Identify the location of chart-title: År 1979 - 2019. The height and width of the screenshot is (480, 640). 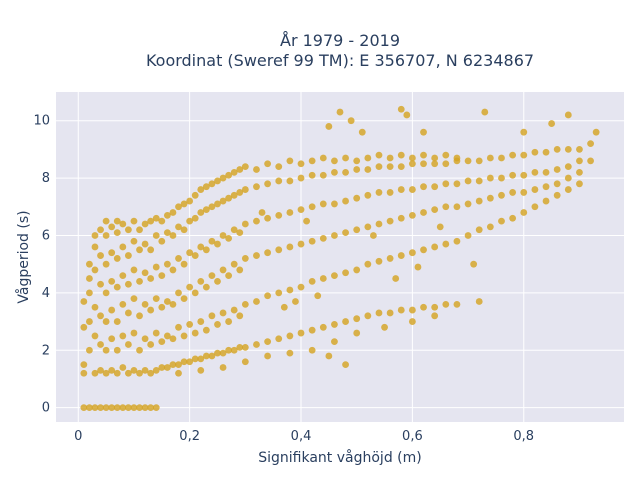
(340, 40).